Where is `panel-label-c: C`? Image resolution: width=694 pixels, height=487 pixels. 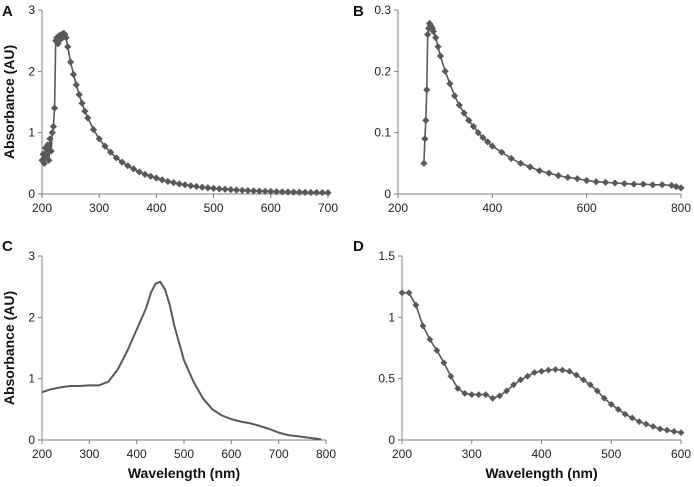
panel-label-c: C is located at coordinates (7, 246).